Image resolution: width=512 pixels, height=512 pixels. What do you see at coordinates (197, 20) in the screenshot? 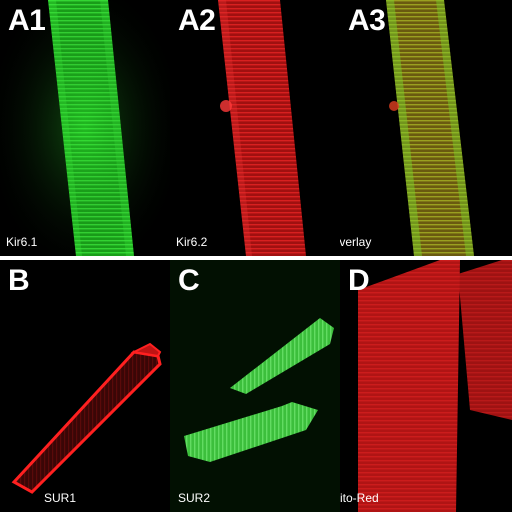
I see `panel-a2-label: A2` at bounding box center [197, 20].